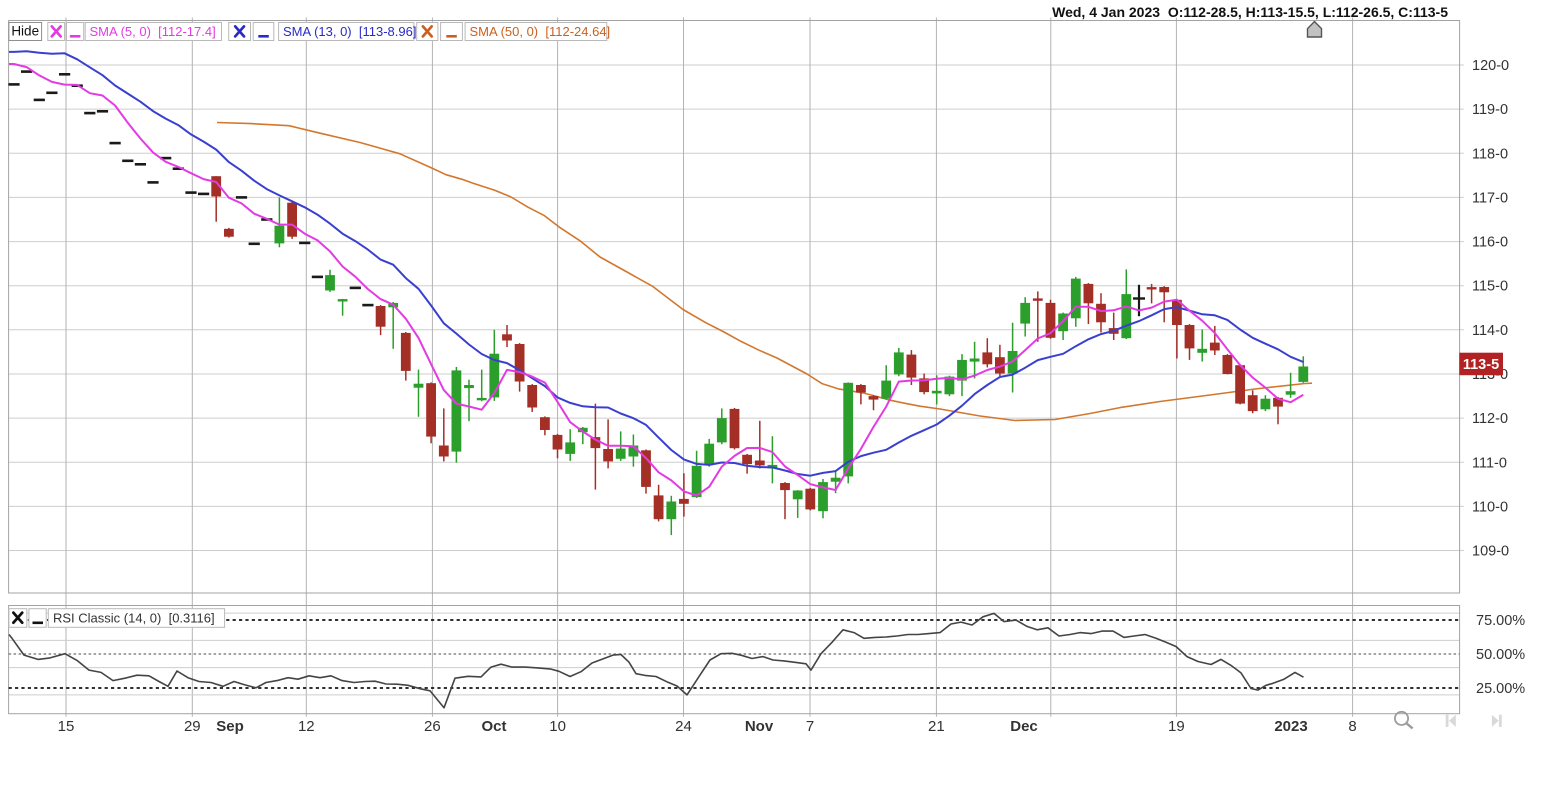  Describe the element at coordinates (1500, 689) in the screenshot. I see `svg-text: 25.00%` at that location.